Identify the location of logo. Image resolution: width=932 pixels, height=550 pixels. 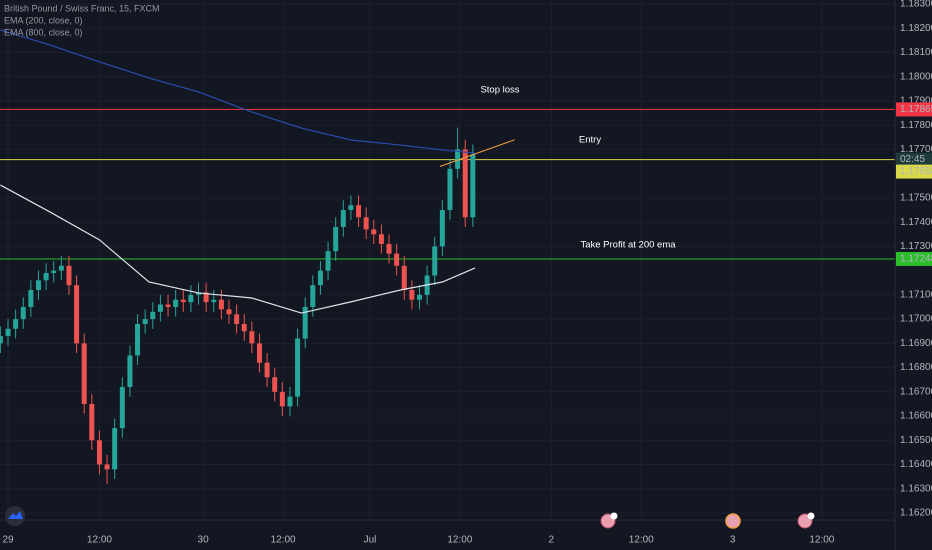
(15, 516).